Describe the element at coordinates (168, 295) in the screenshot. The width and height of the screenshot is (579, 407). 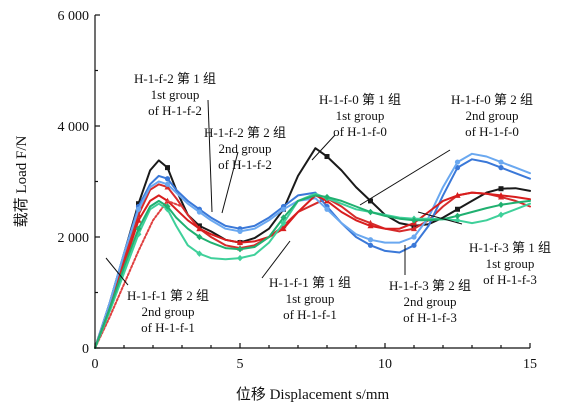
I see `annotation-line: H-1-f-1 第 2 组` at that location.